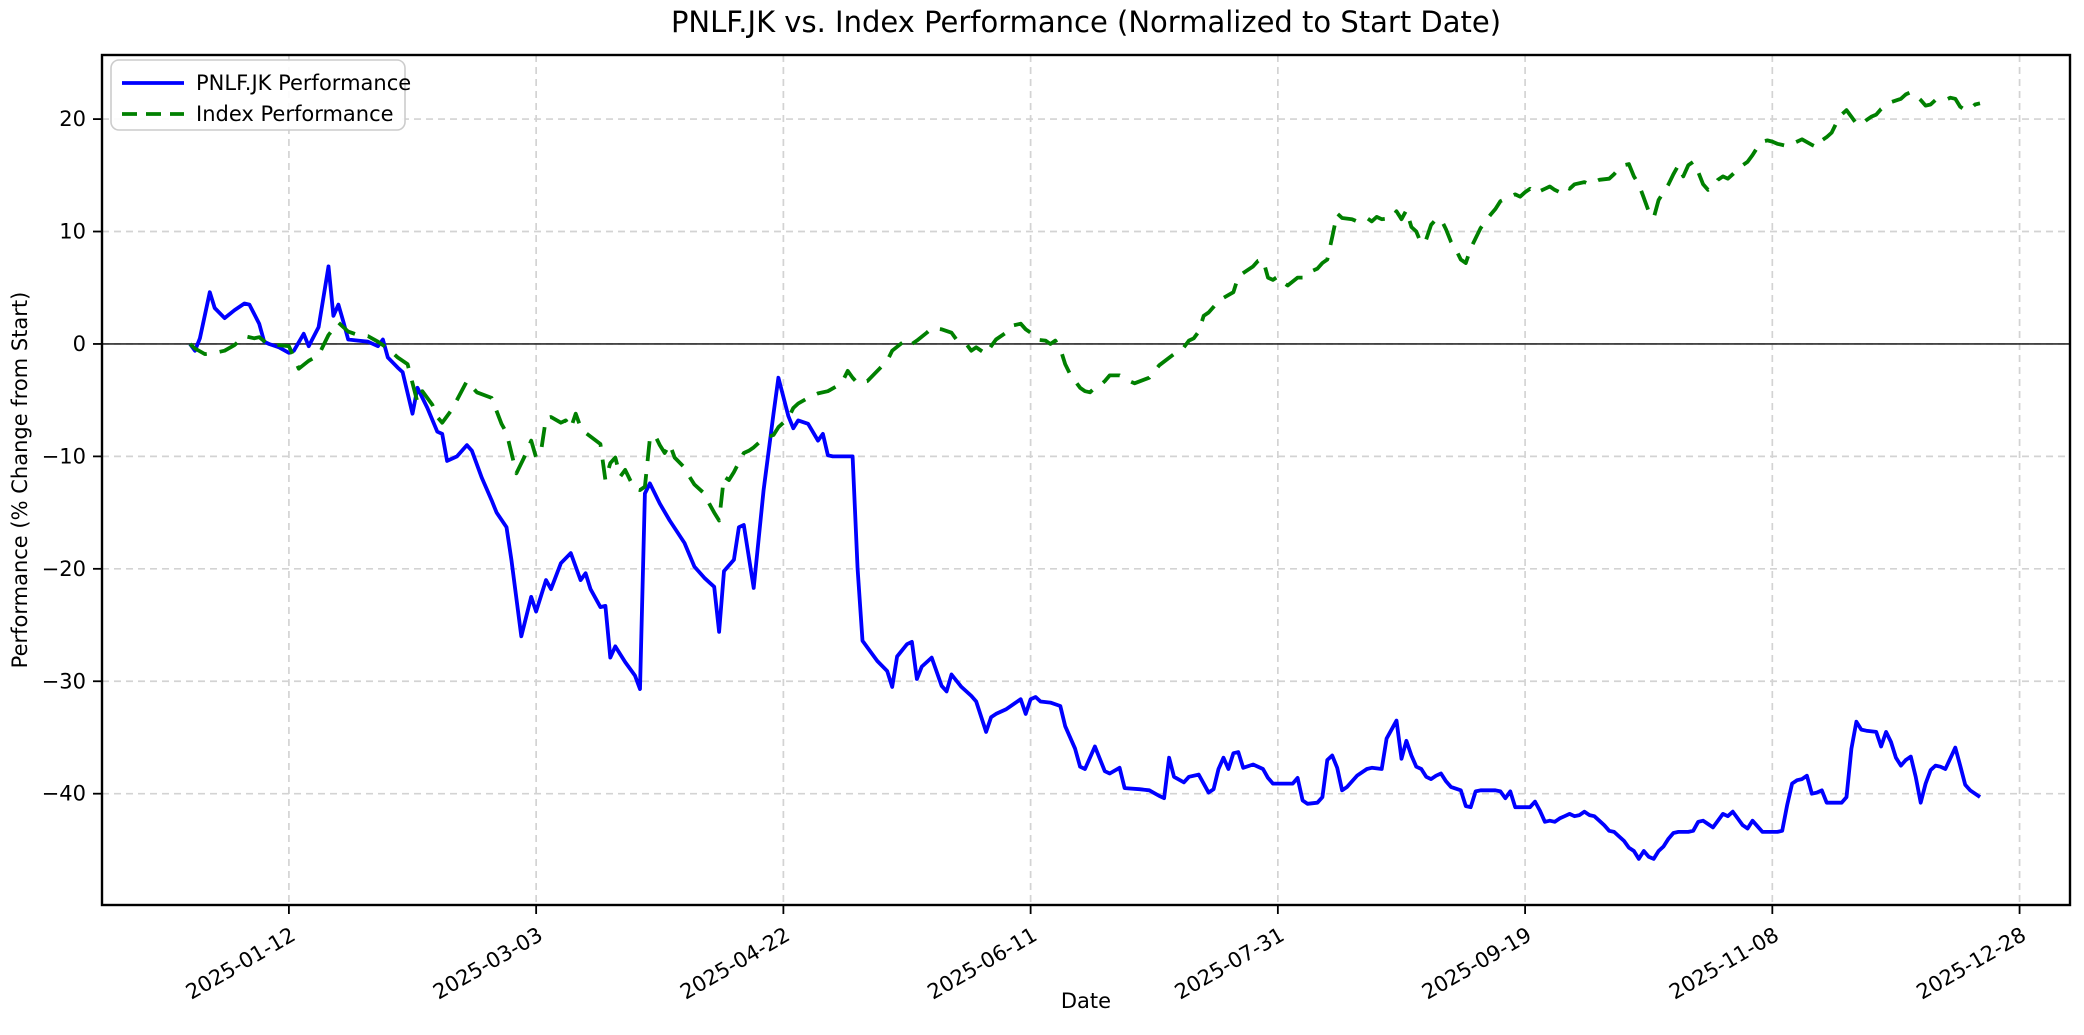  Describe the element at coordinates (1086, 1001) in the screenshot. I see `x-axis-label: Date` at that location.